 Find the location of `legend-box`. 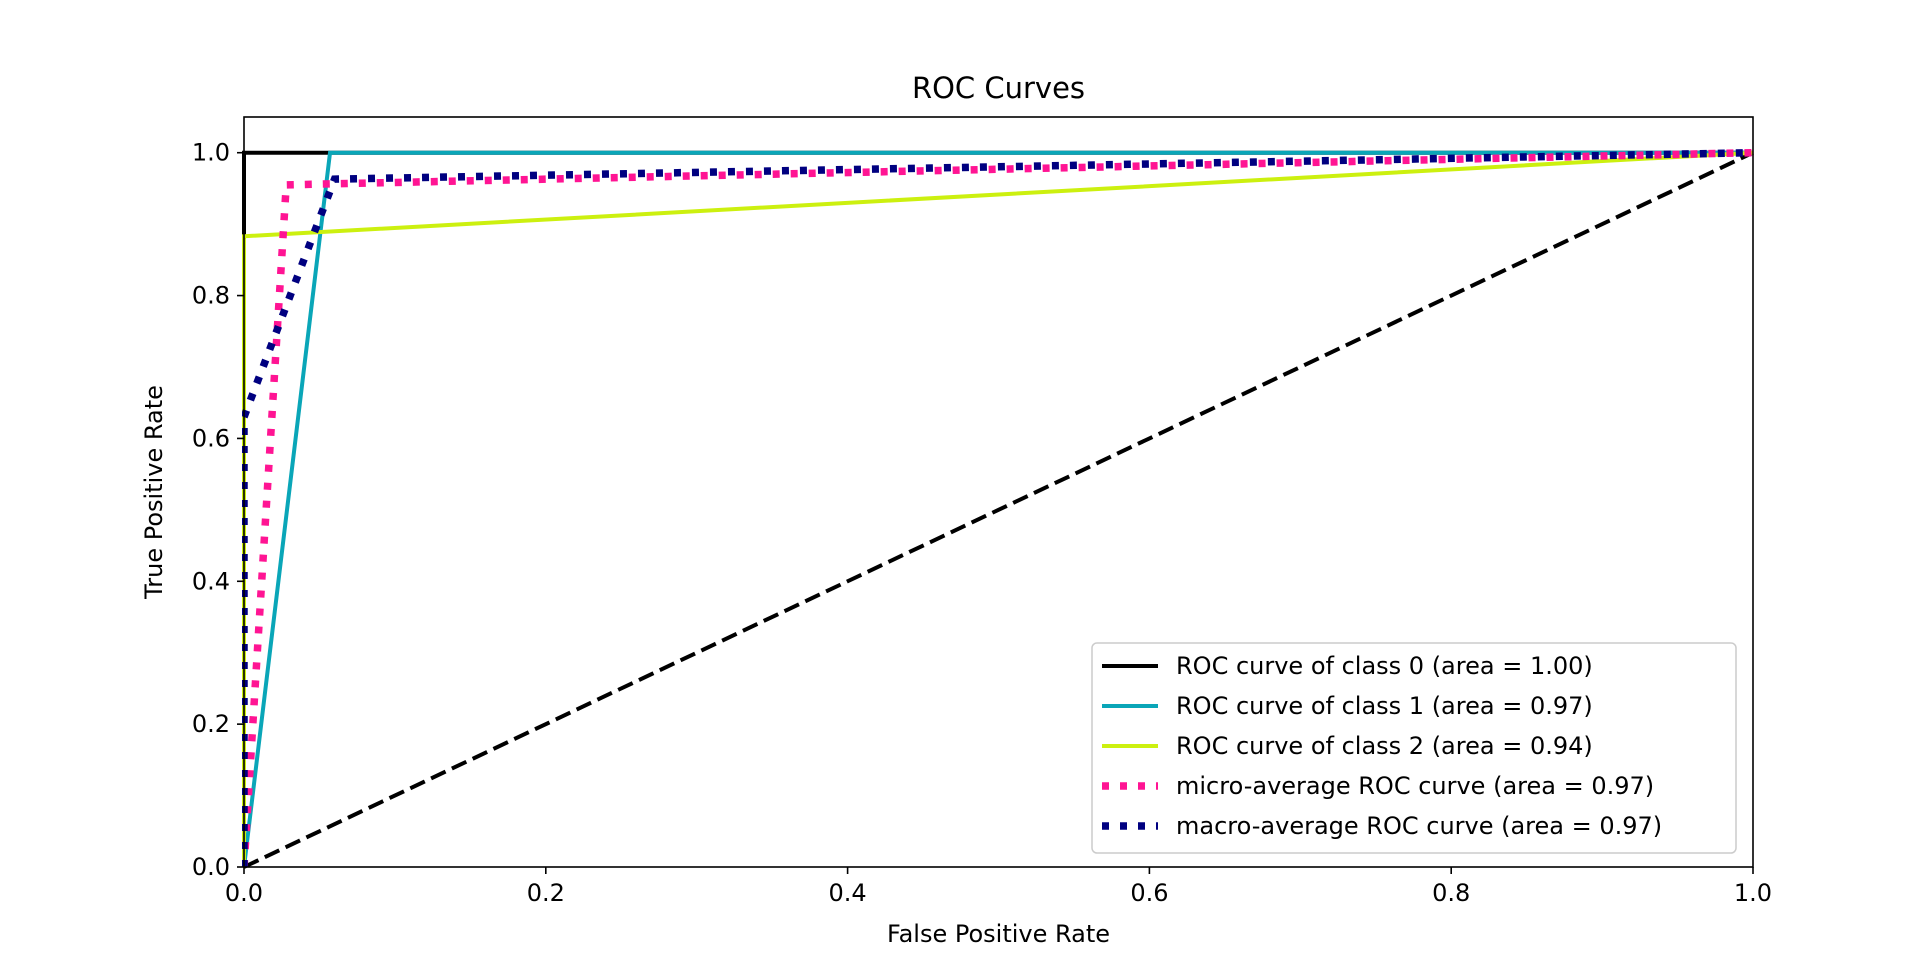

legend-box is located at coordinates (1414, 748).